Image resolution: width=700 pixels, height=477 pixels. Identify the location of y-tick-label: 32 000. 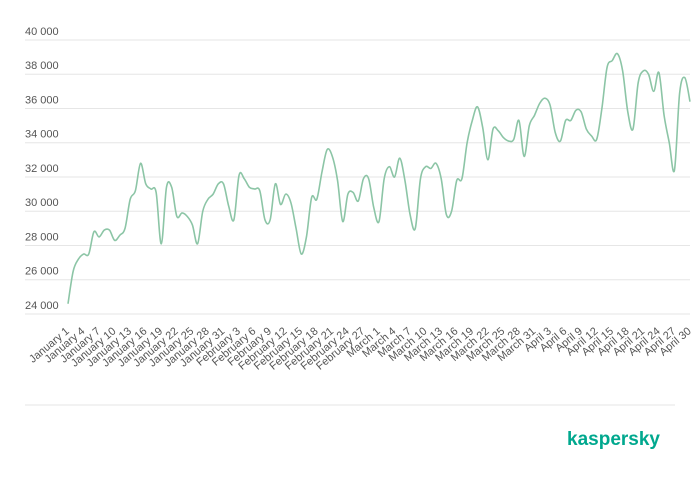
(42, 169).